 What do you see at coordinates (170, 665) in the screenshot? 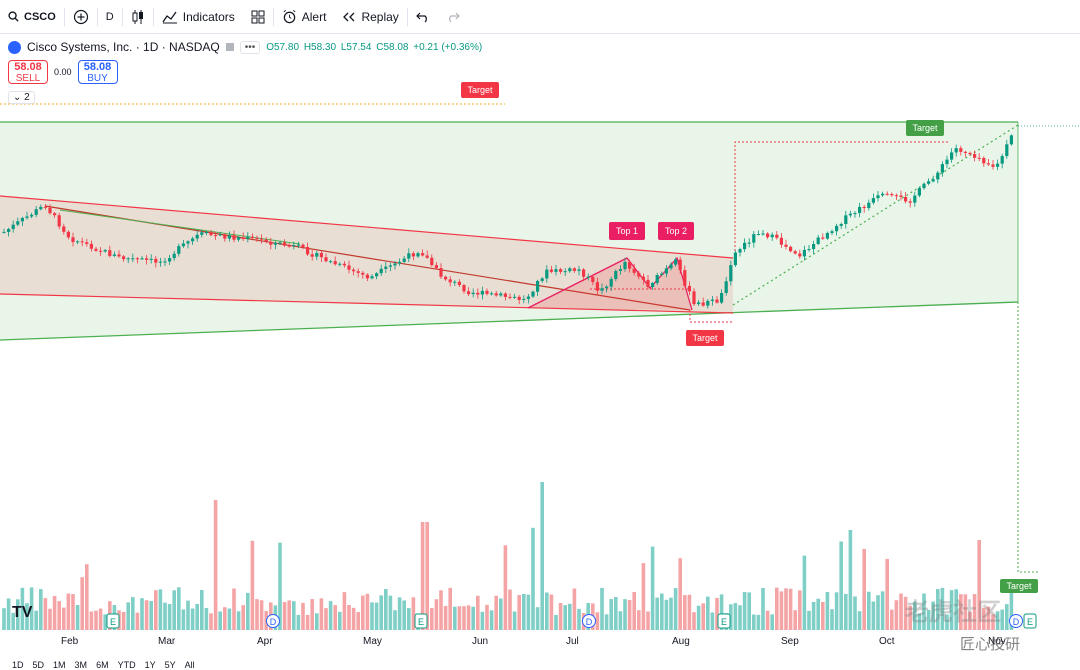
I see `range-5y: 5Y` at bounding box center [170, 665].